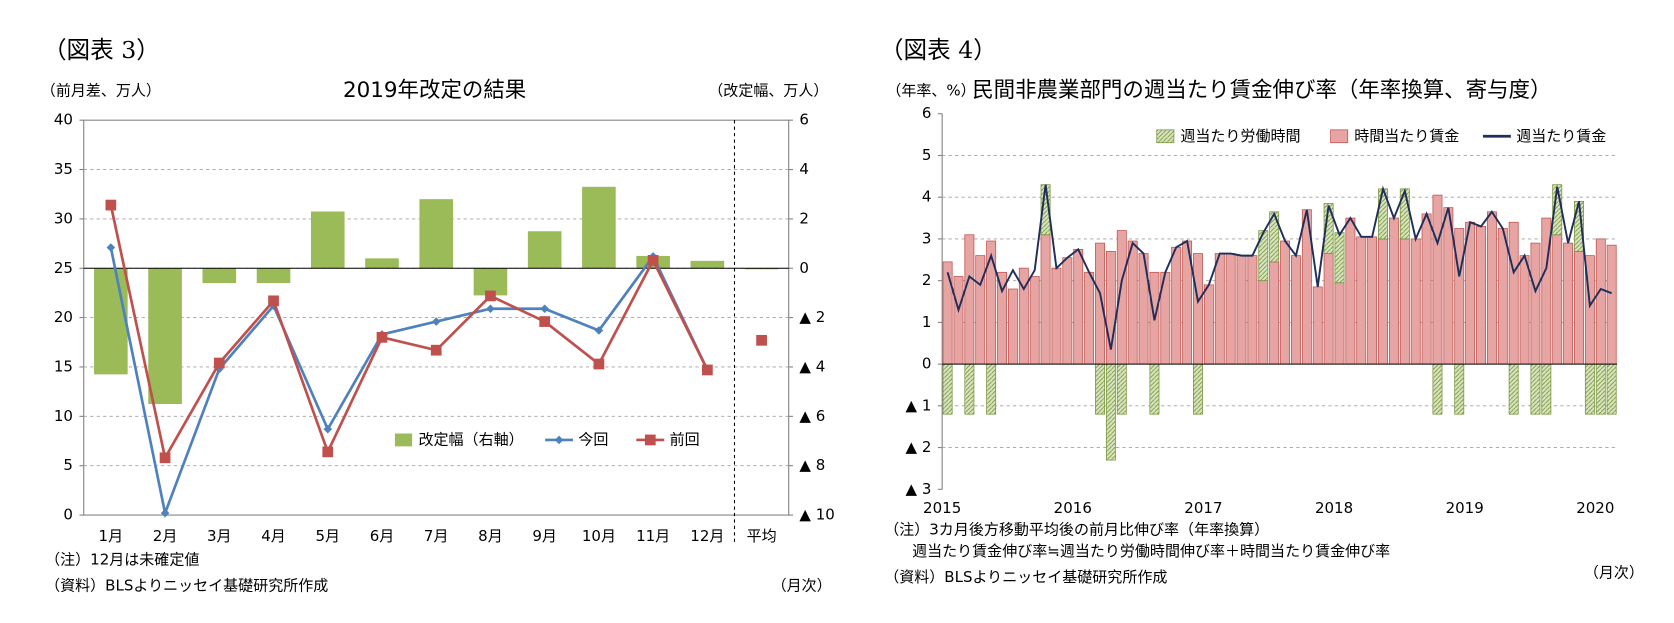  I want to click on legend-label: 週当たり労働時間, so click(1240, 136).